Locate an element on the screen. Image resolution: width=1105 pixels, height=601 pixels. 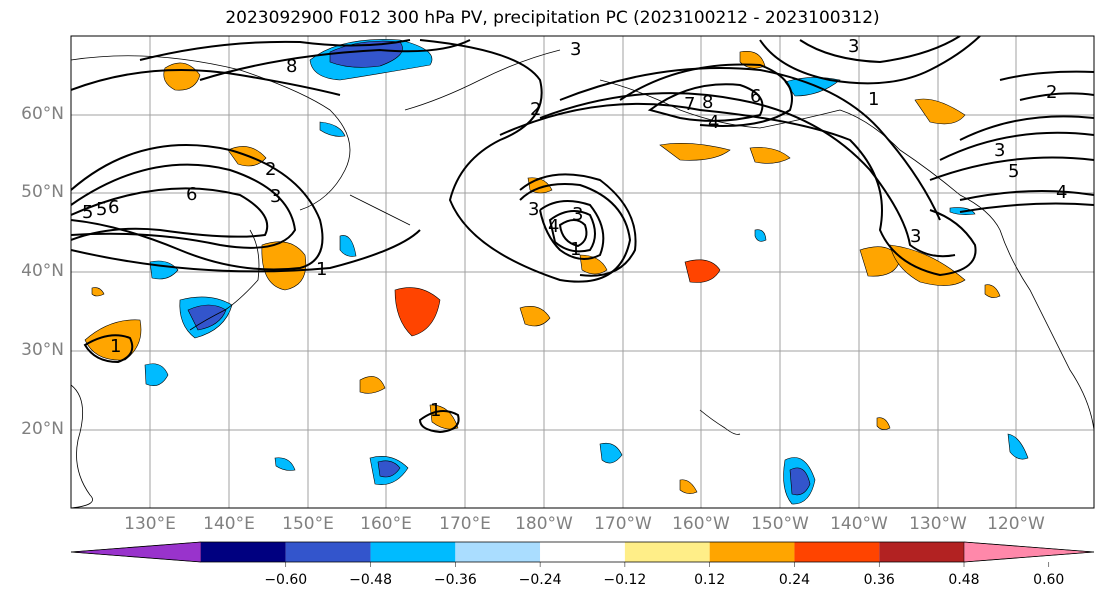
lon-label: 140°E is located at coordinates (229, 524).